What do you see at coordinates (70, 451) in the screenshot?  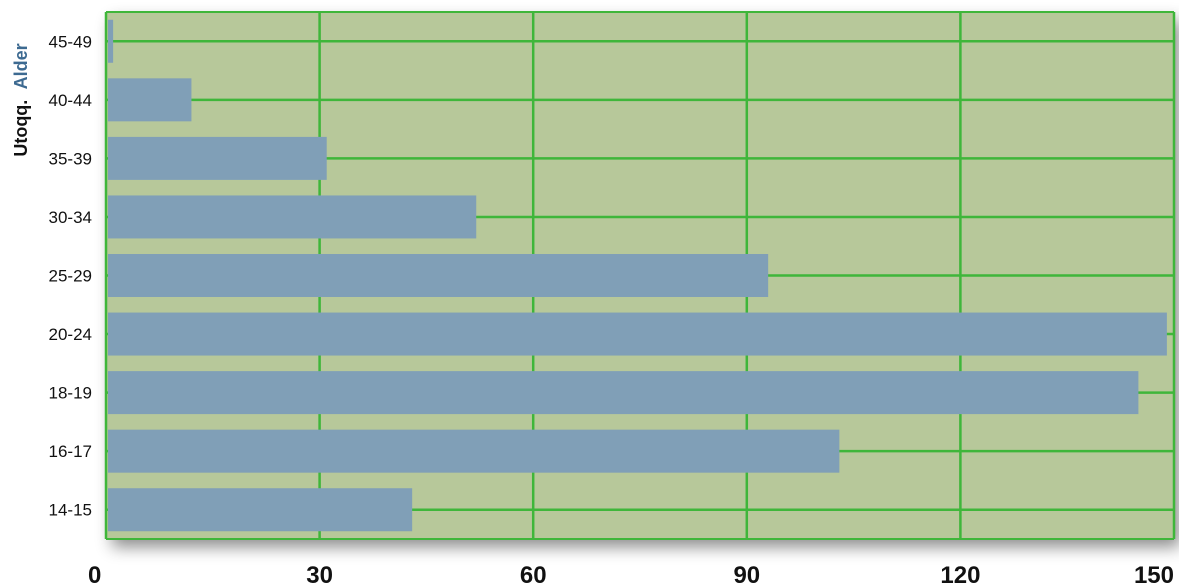 I see `category-label-16-17: 16-17` at bounding box center [70, 451].